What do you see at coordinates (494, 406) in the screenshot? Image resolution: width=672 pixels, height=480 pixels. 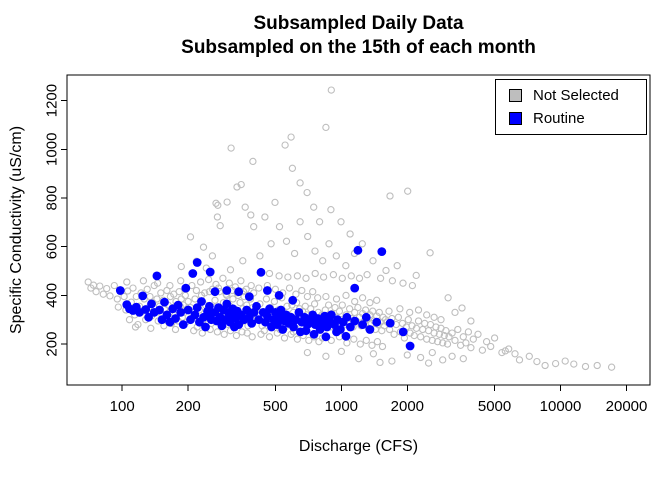 I see `svg-text: 5000` at bounding box center [494, 406].